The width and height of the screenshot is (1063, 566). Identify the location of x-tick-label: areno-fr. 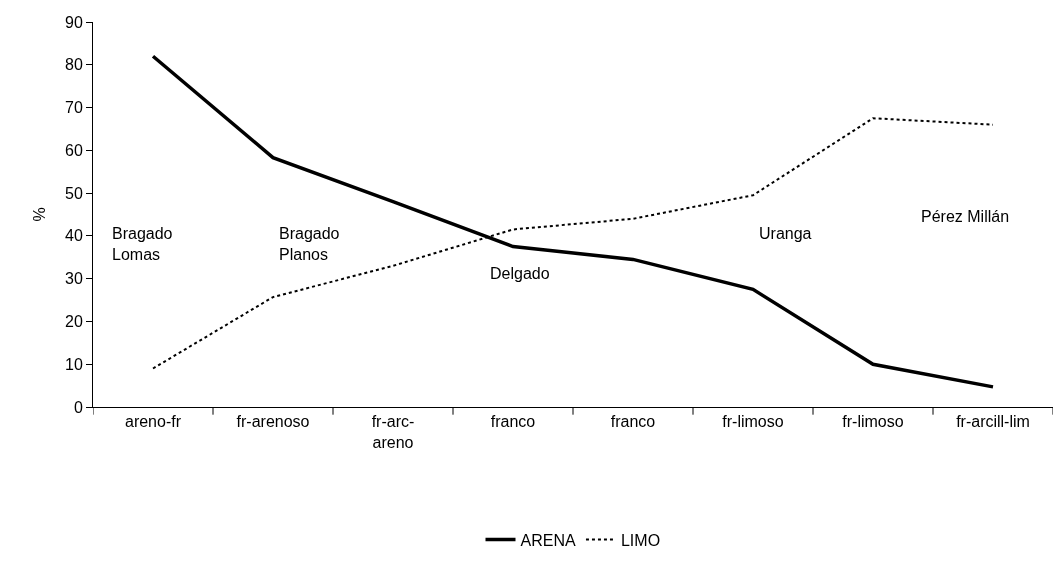
(153, 422).